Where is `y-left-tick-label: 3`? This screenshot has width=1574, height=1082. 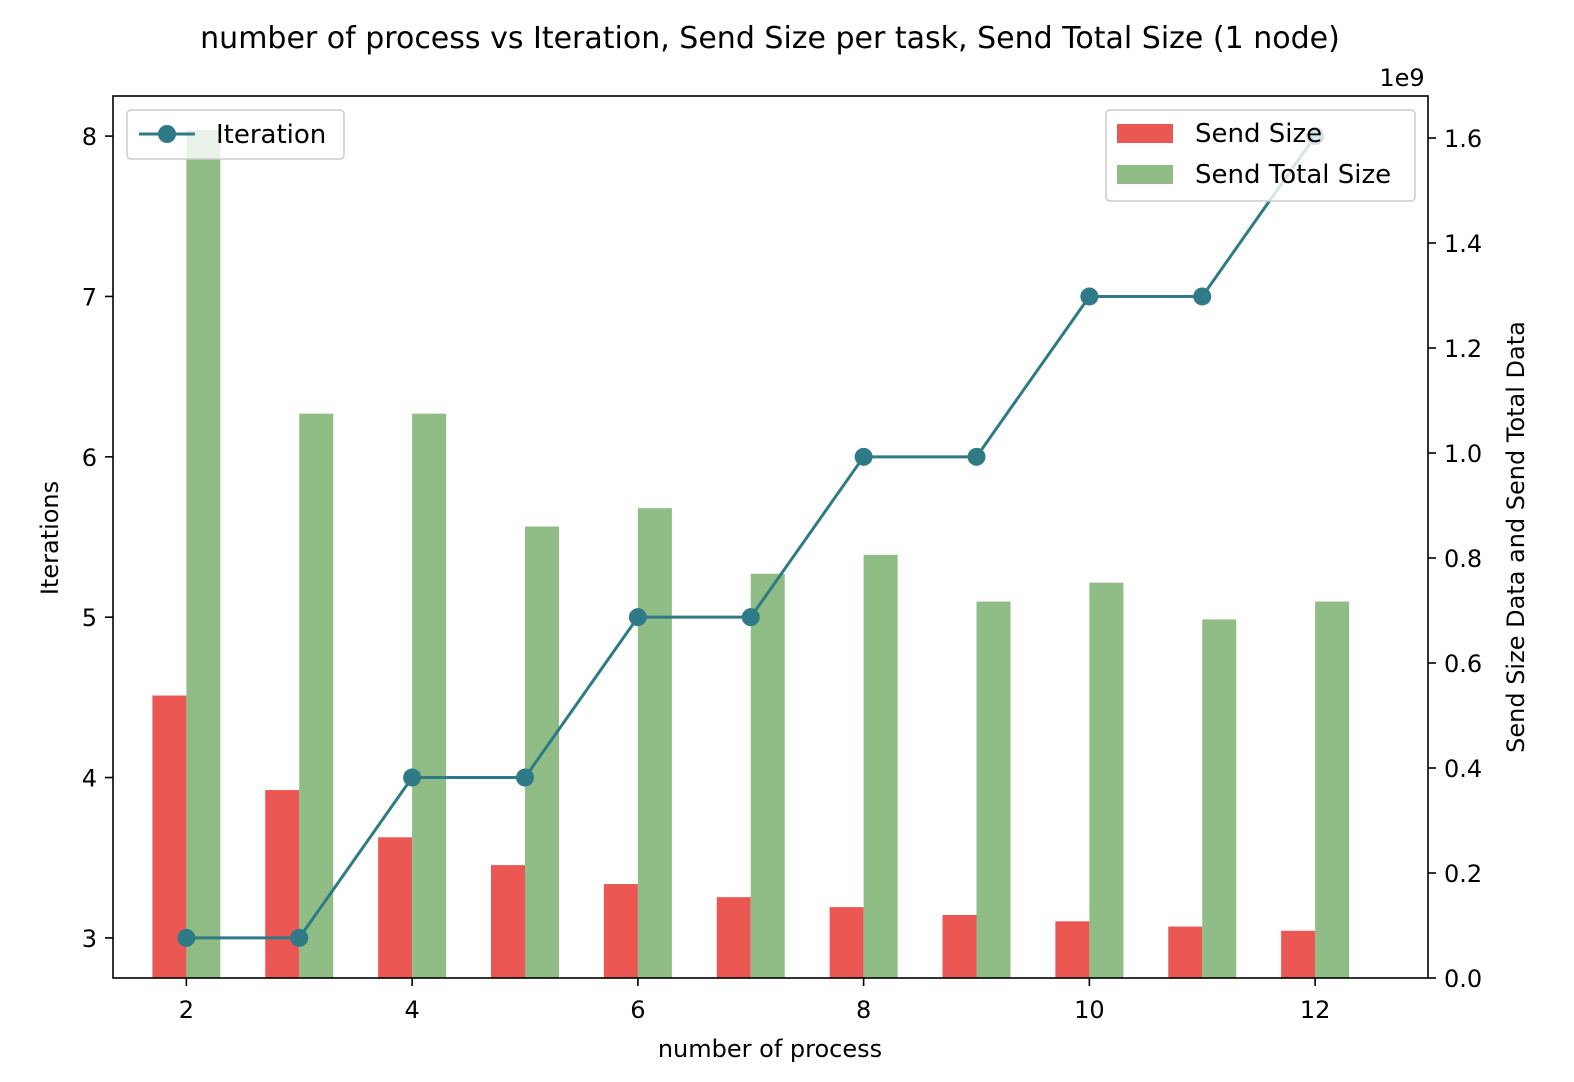 y-left-tick-label: 3 is located at coordinates (89, 939).